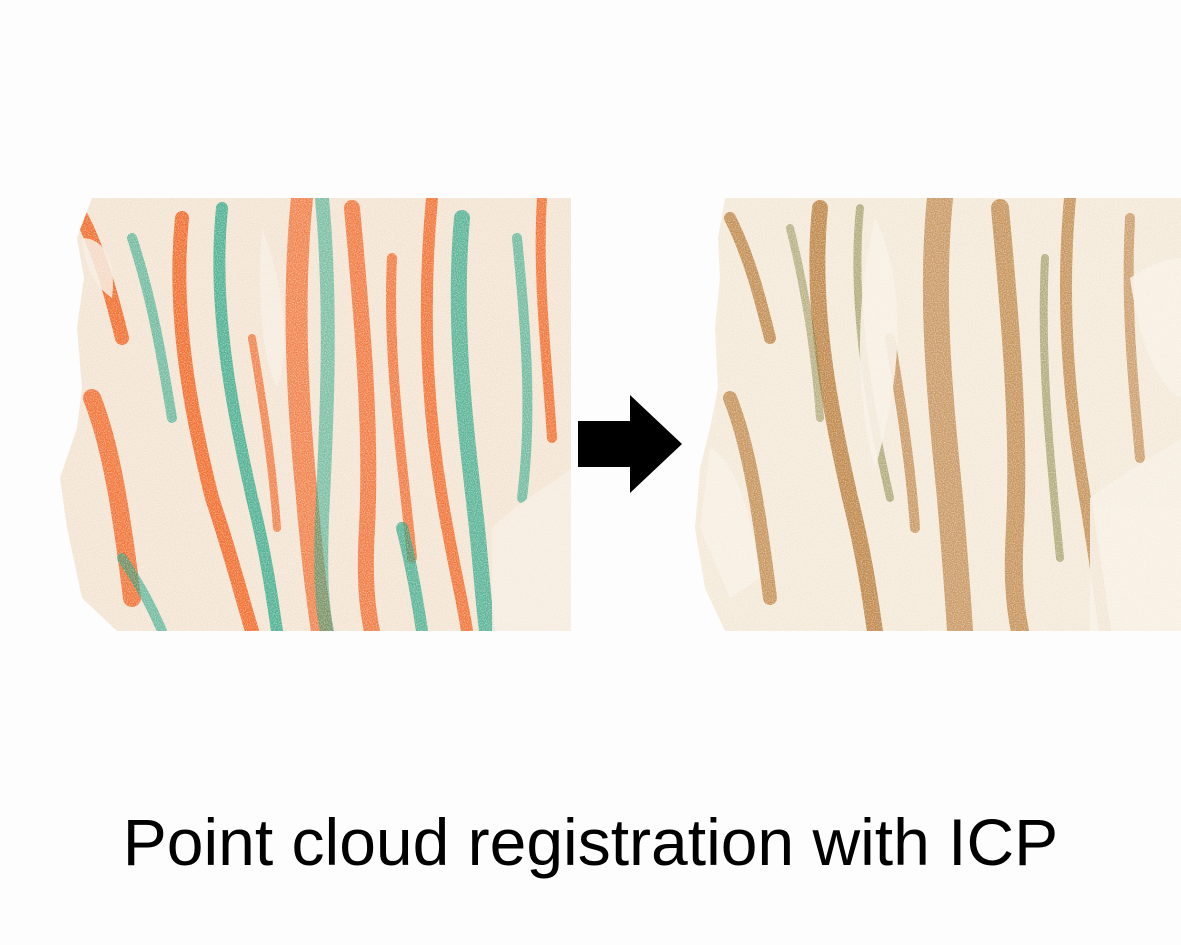  I want to click on caption: Point cloud registration with ICP, so click(590, 842).